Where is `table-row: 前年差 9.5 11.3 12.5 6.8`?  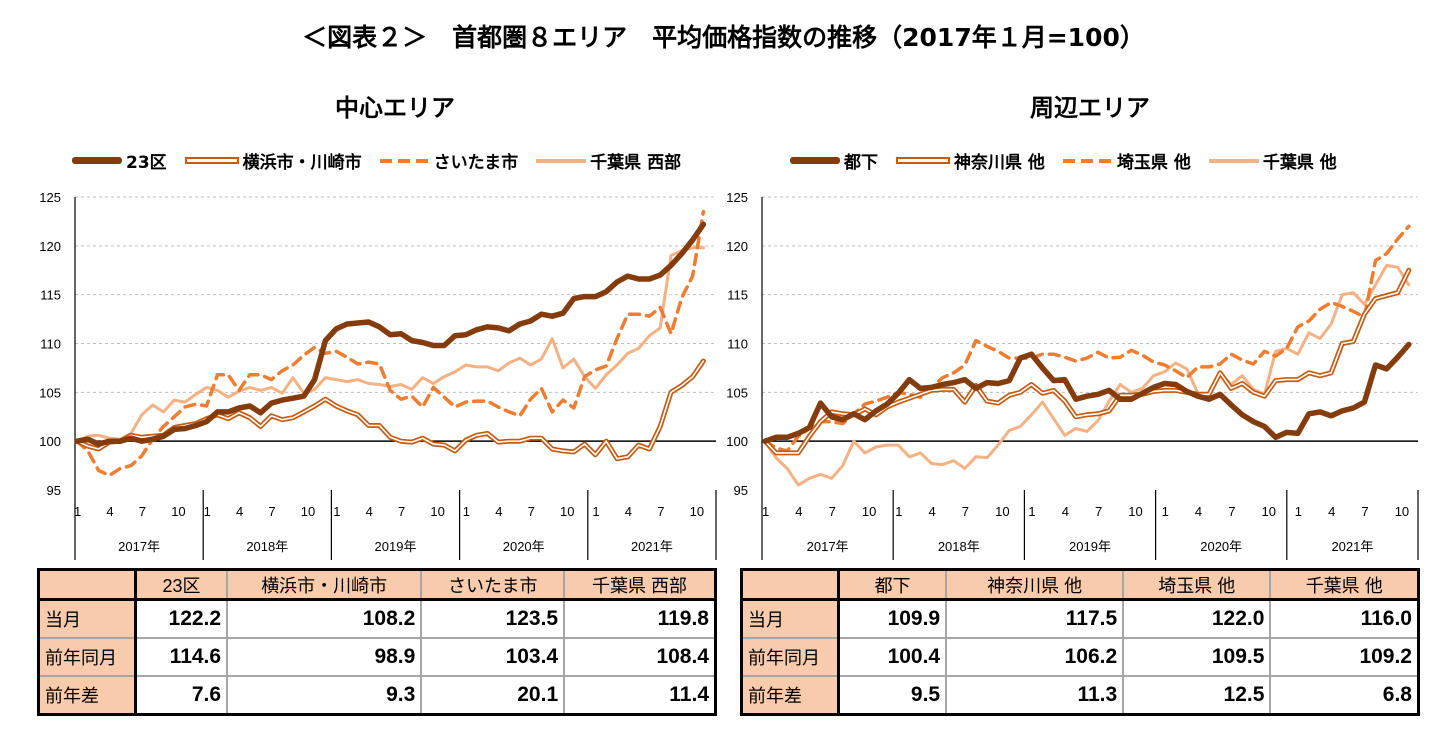 table-row: 前年差 9.5 11.3 12.5 6.8 is located at coordinates (1080, 695).